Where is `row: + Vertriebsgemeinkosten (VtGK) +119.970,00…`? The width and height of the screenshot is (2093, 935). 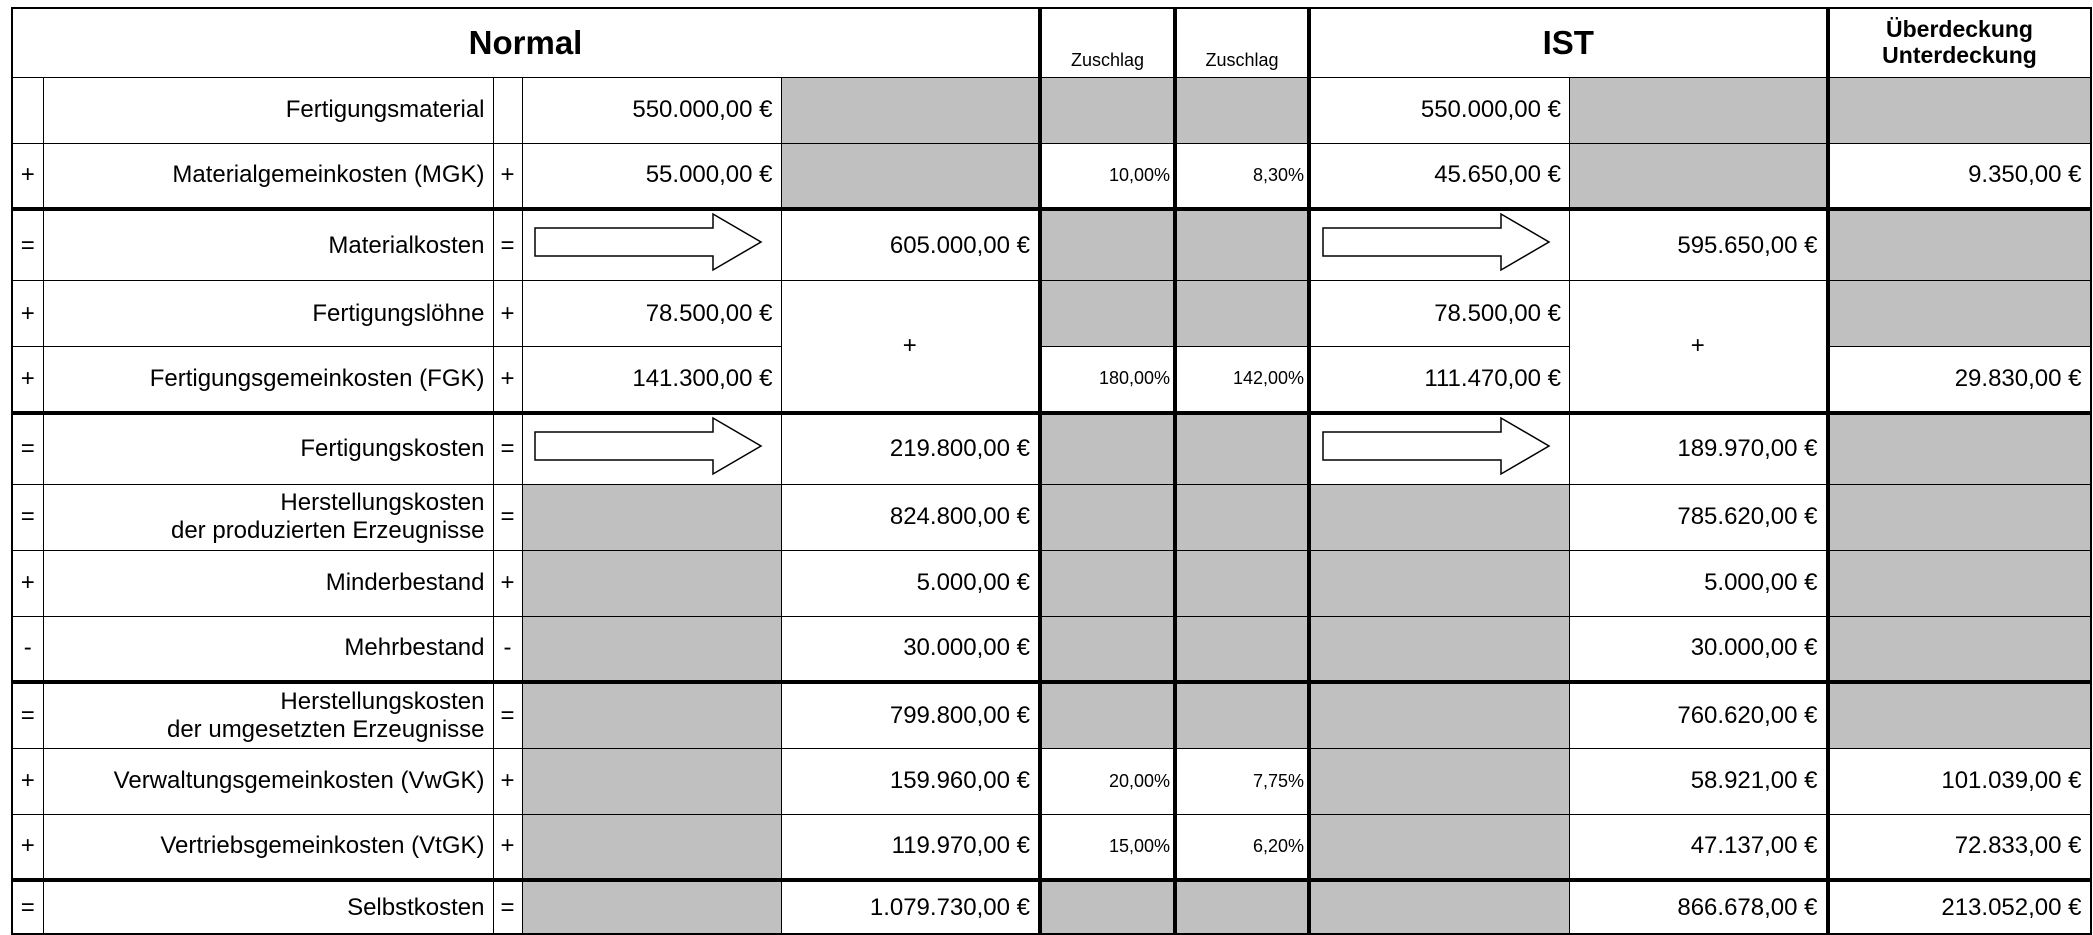
row: + Vertriebsgemeinkosten (VtGK) +119.970,00… is located at coordinates (1051, 847).